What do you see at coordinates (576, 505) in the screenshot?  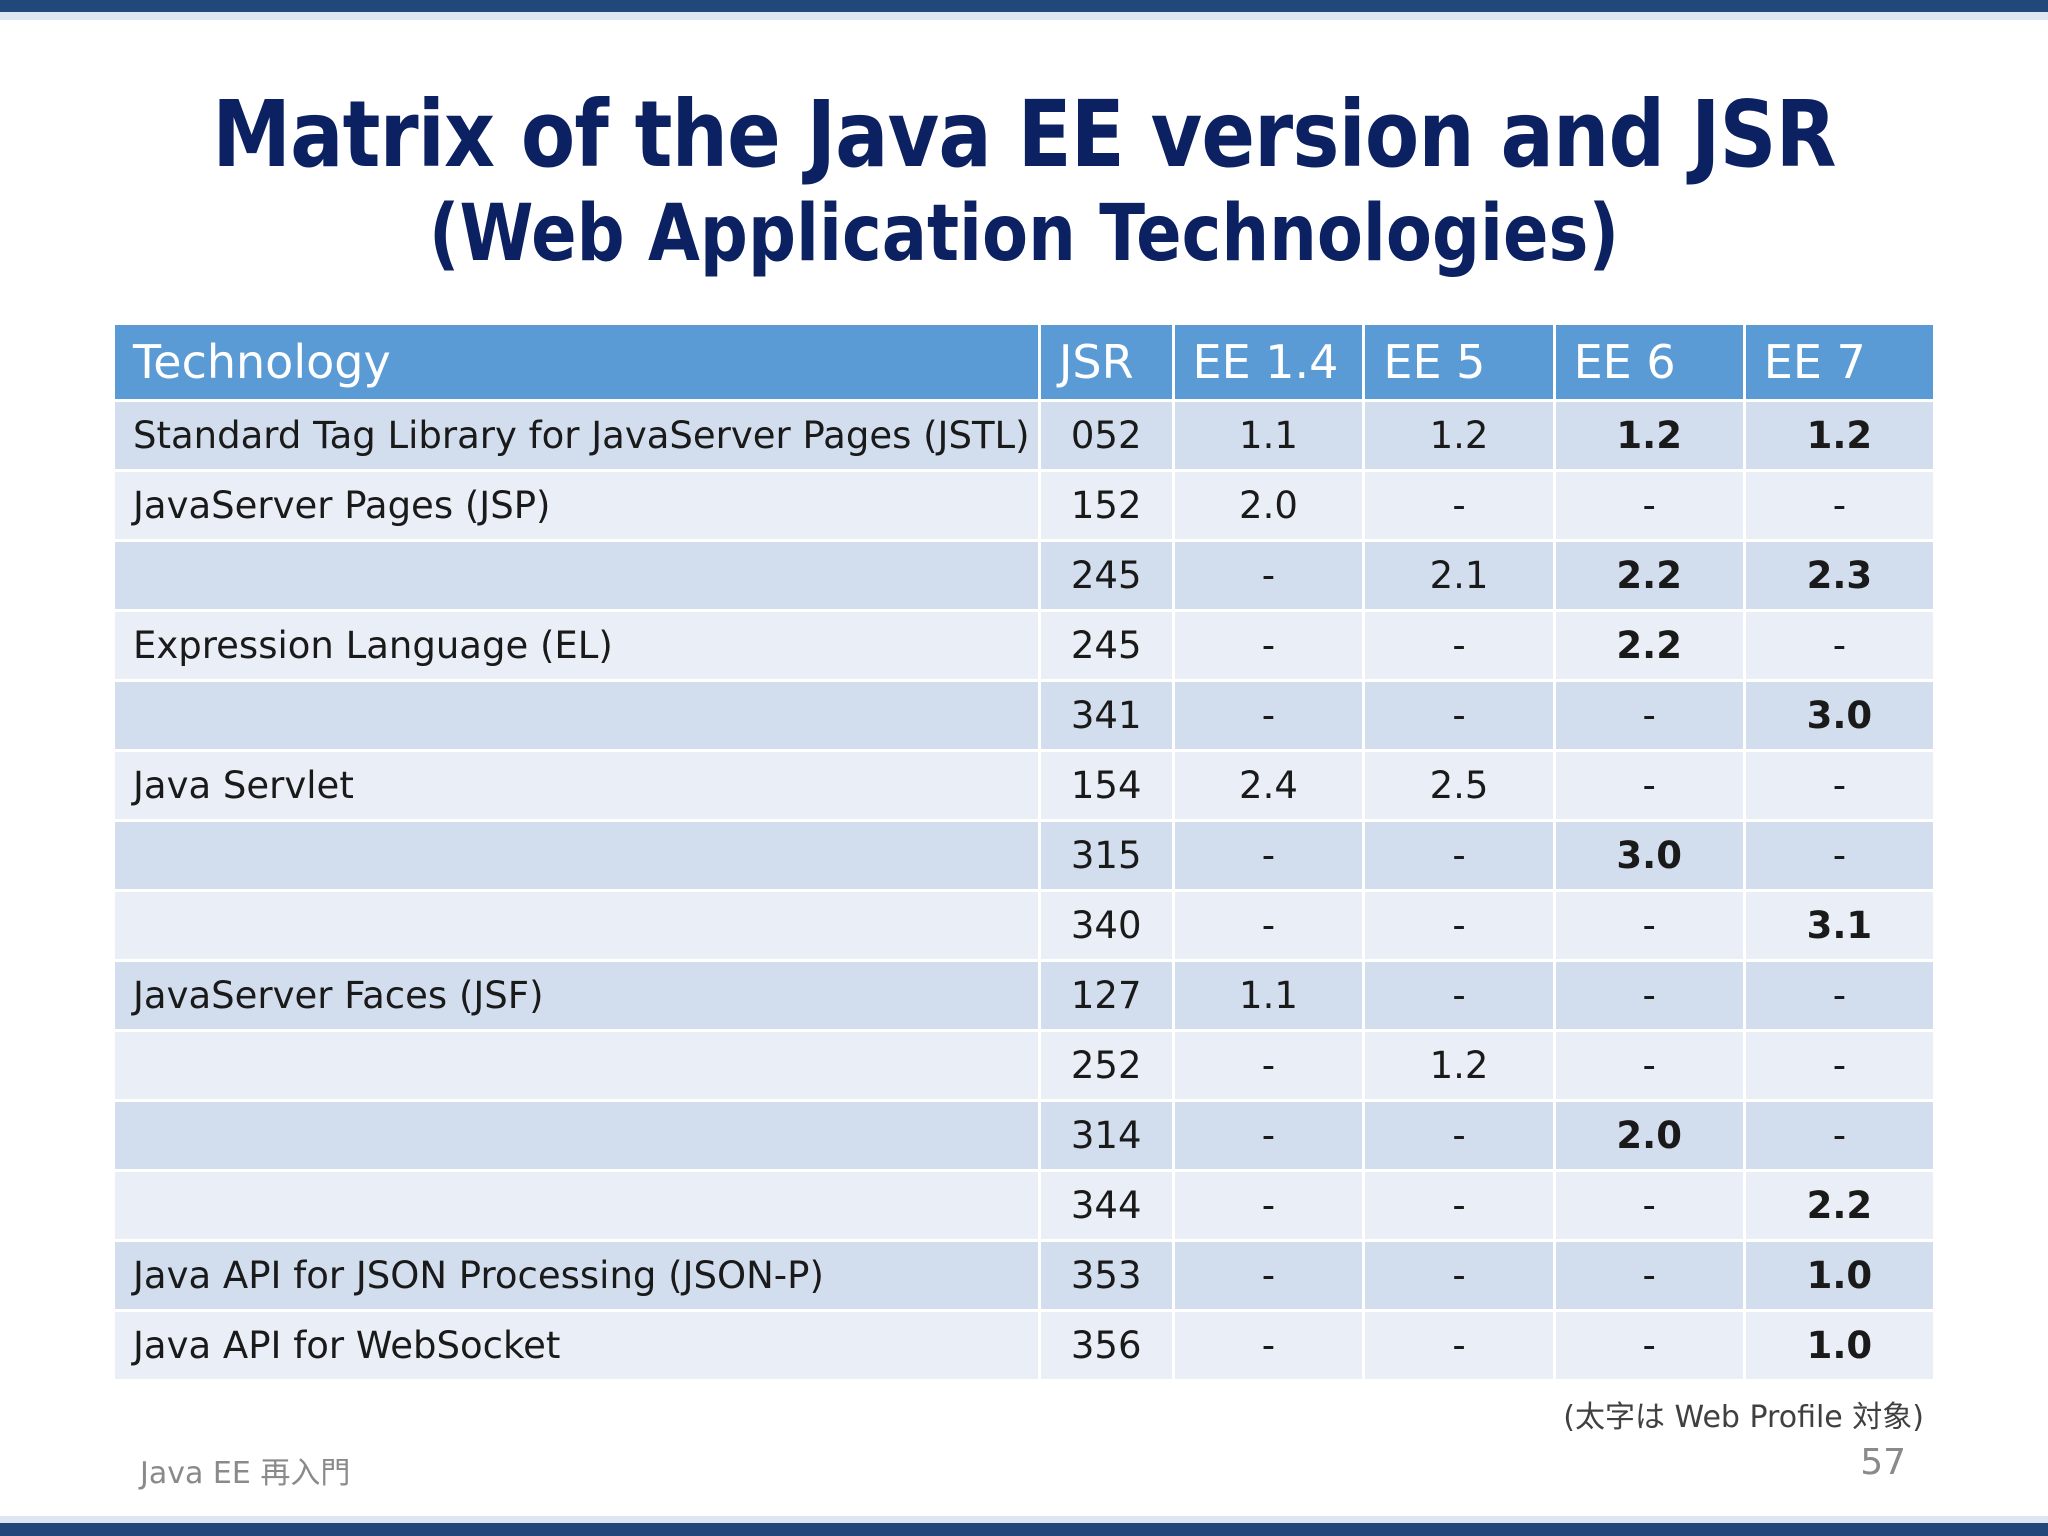 I see `cell-technology: JavaServer Pages (JSP)` at bounding box center [576, 505].